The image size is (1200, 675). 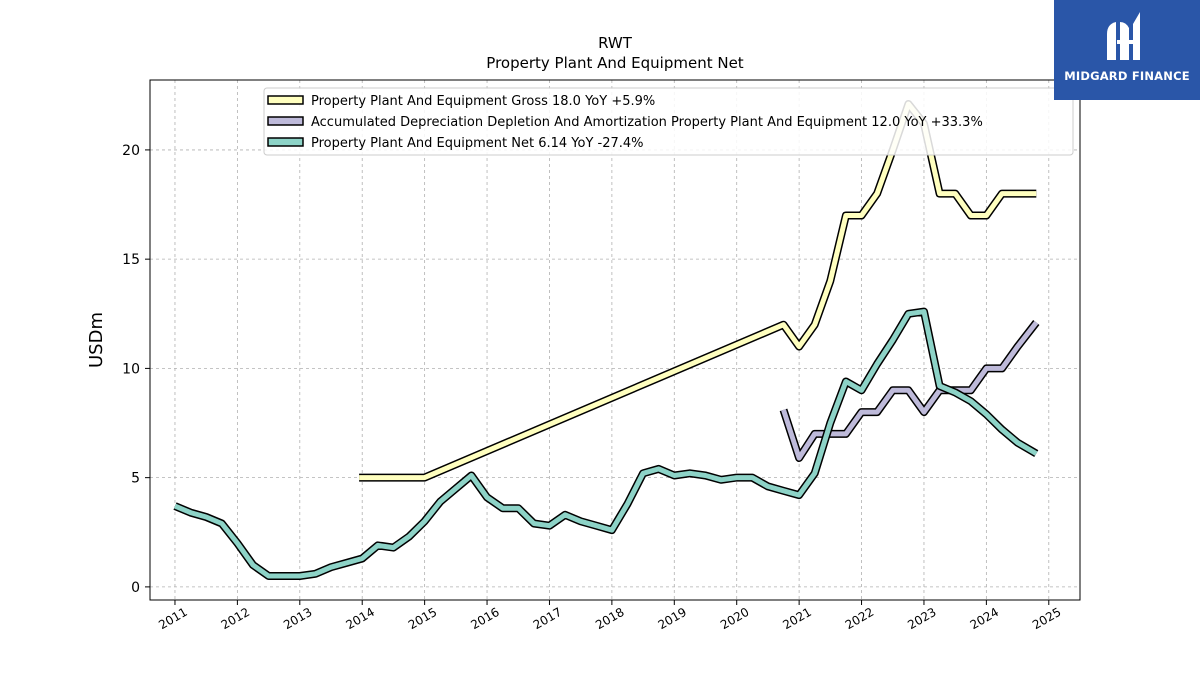 What do you see at coordinates (235, 618) in the screenshot?
I see `x-tick-label: 2012` at bounding box center [235, 618].